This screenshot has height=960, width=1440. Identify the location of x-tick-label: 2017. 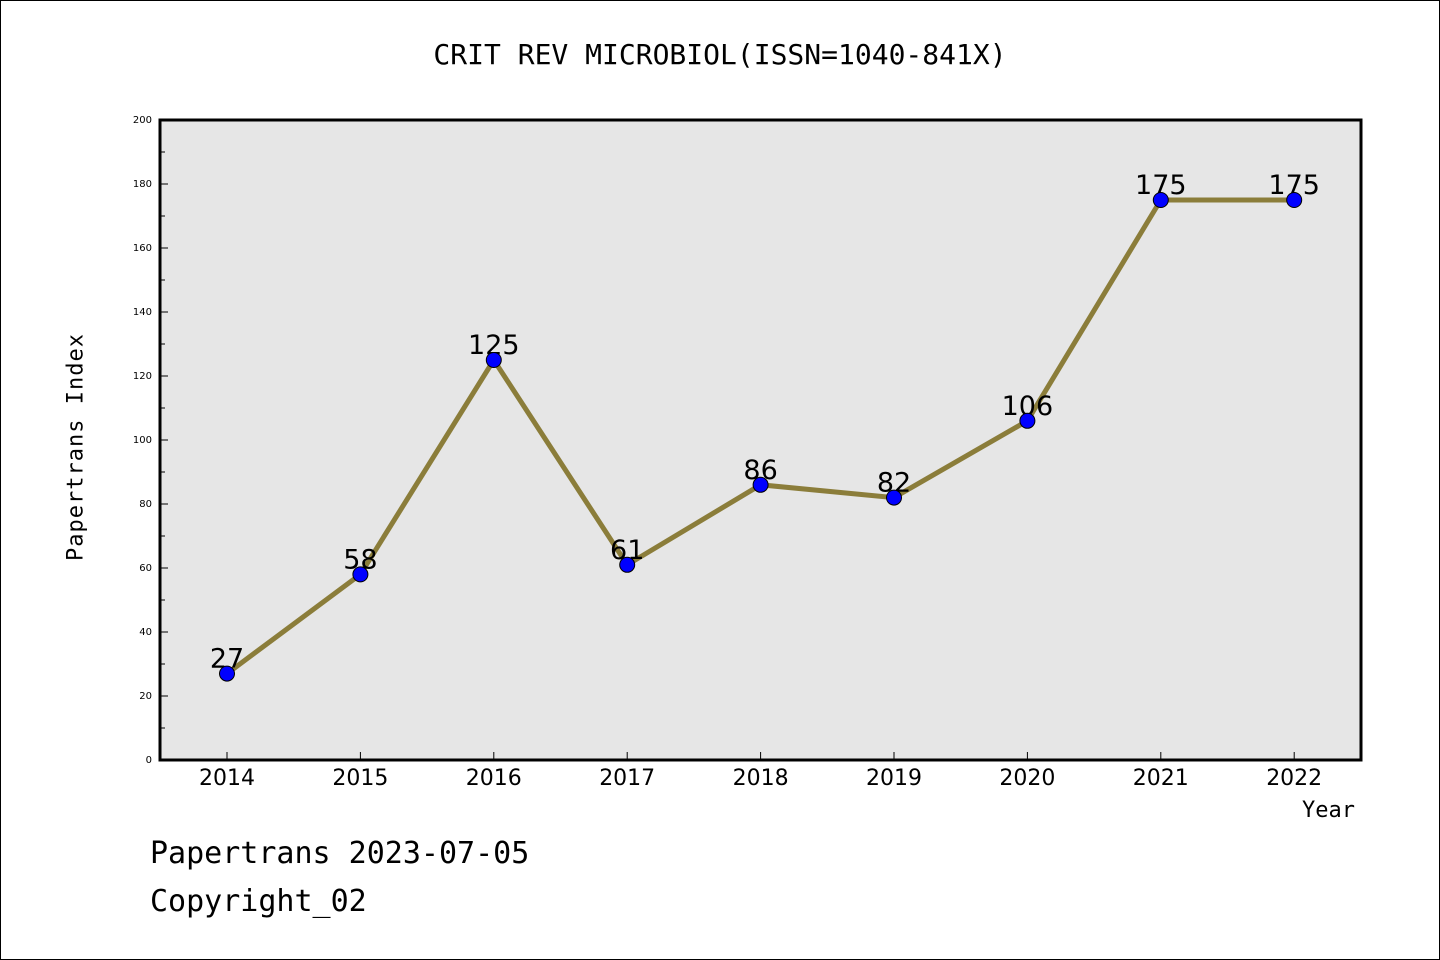
(627, 778).